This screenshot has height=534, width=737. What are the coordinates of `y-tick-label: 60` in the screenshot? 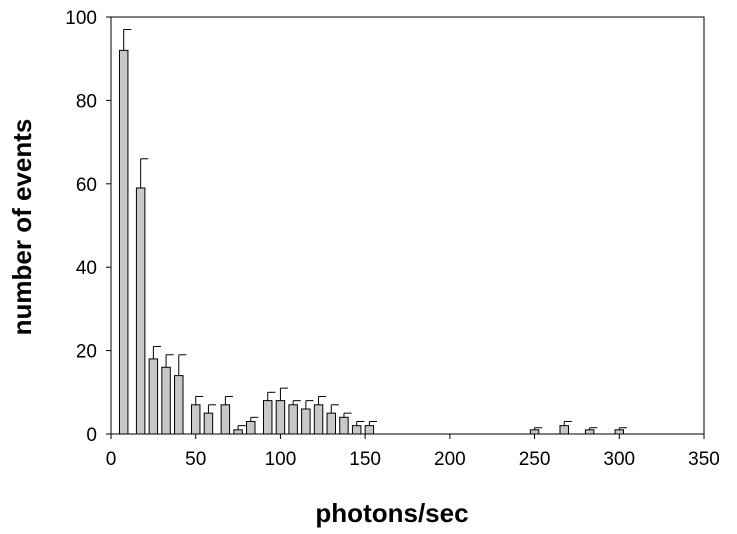 It's located at (86, 185).